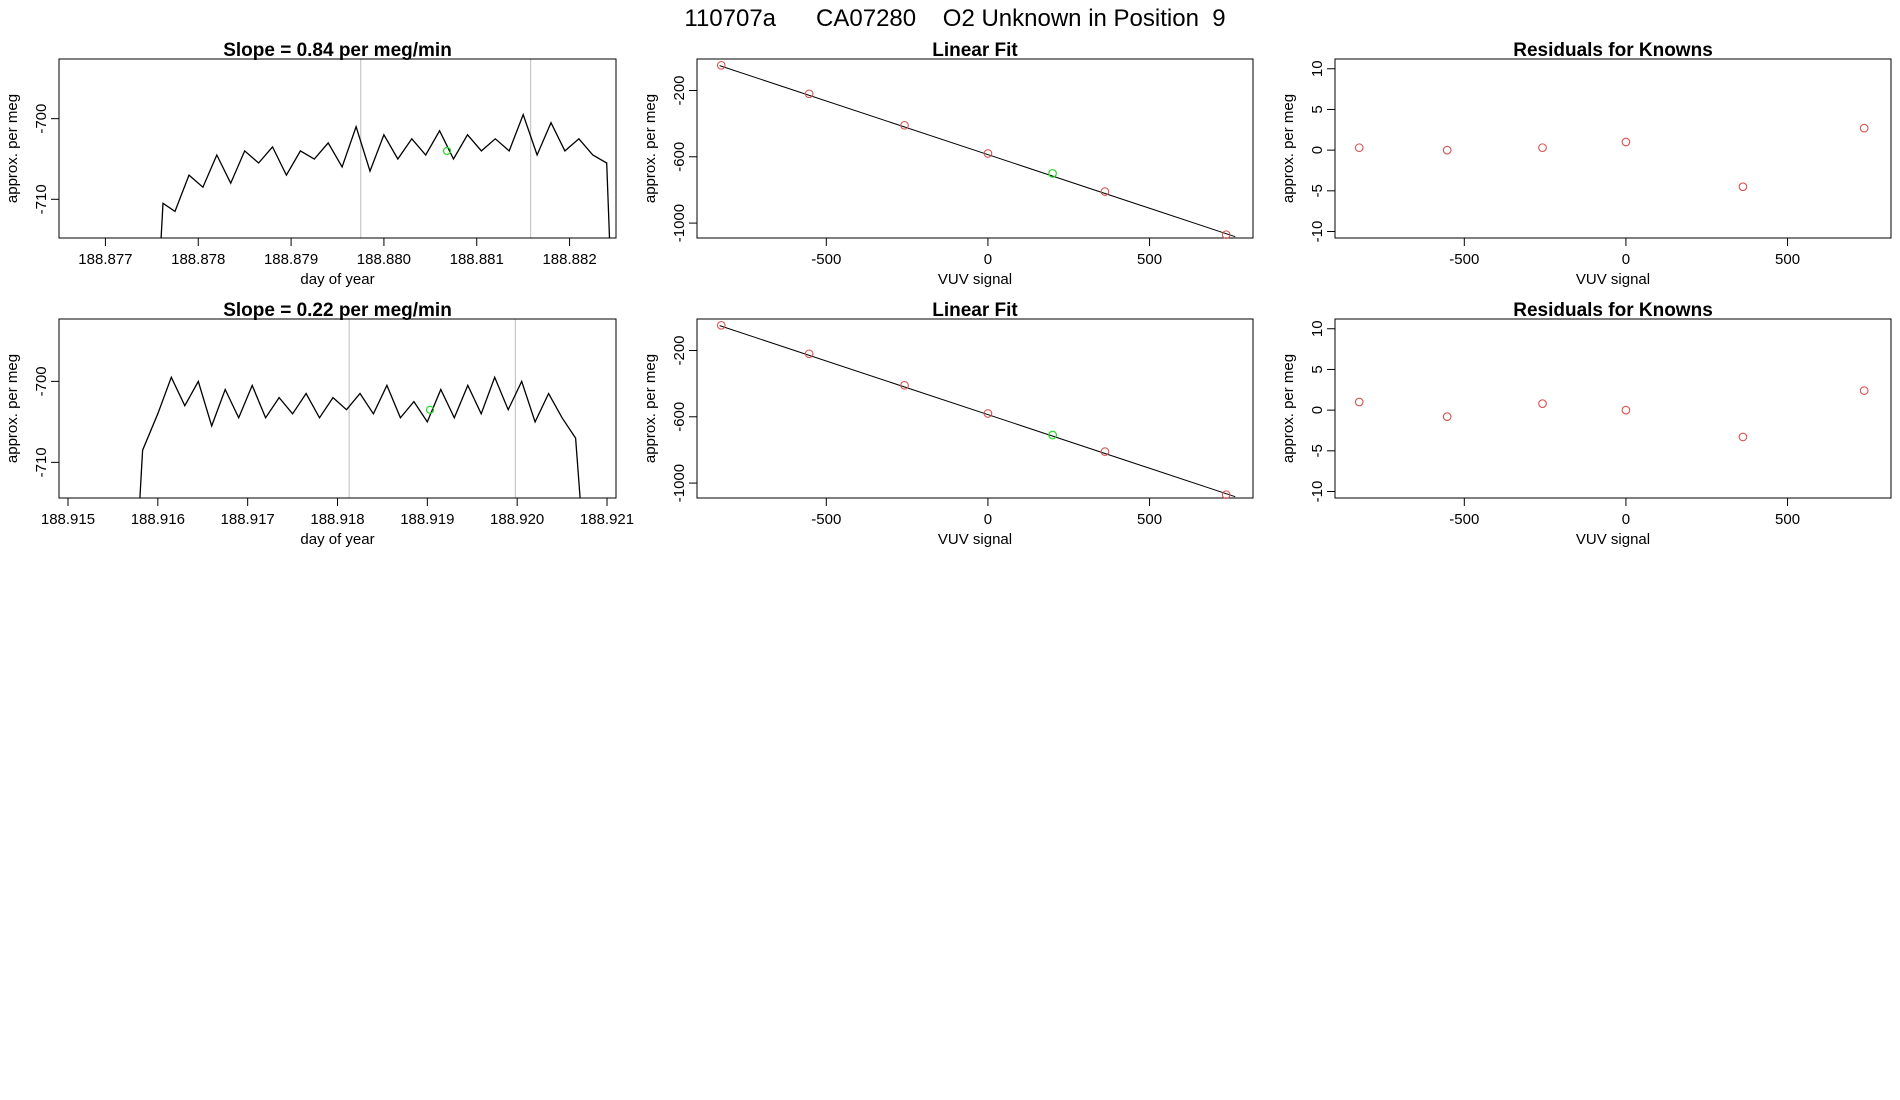  What do you see at coordinates (68, 519) in the screenshot?
I see `x-tick-label: 188.915` at bounding box center [68, 519].